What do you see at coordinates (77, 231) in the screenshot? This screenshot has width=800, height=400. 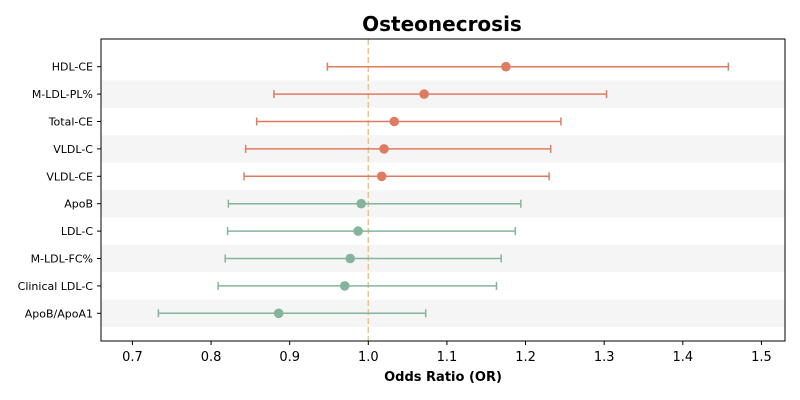 I see `y-tick-label: LDL-C` at bounding box center [77, 231].